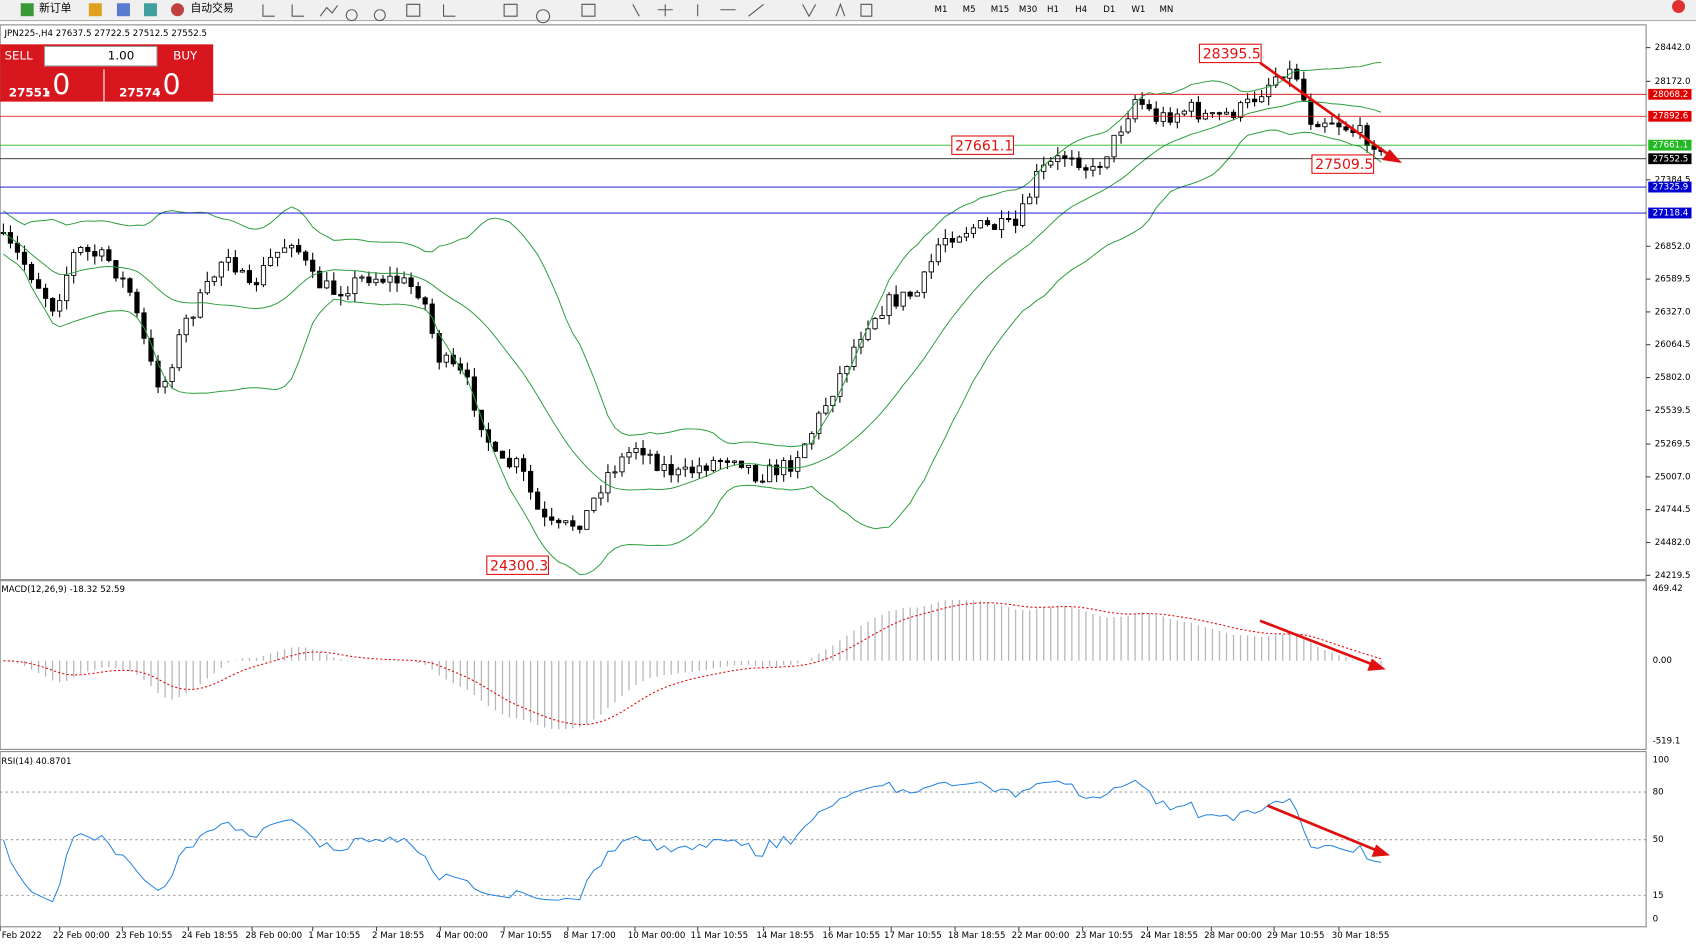 The width and height of the screenshot is (1696, 947). I want to click on toolbar-button: 自动交易, so click(211, 8).